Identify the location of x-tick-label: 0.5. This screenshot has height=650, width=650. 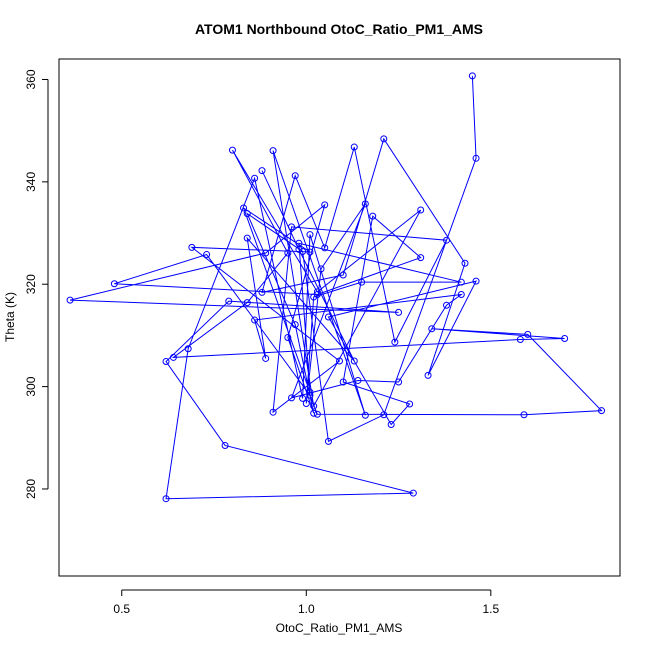
(121, 609).